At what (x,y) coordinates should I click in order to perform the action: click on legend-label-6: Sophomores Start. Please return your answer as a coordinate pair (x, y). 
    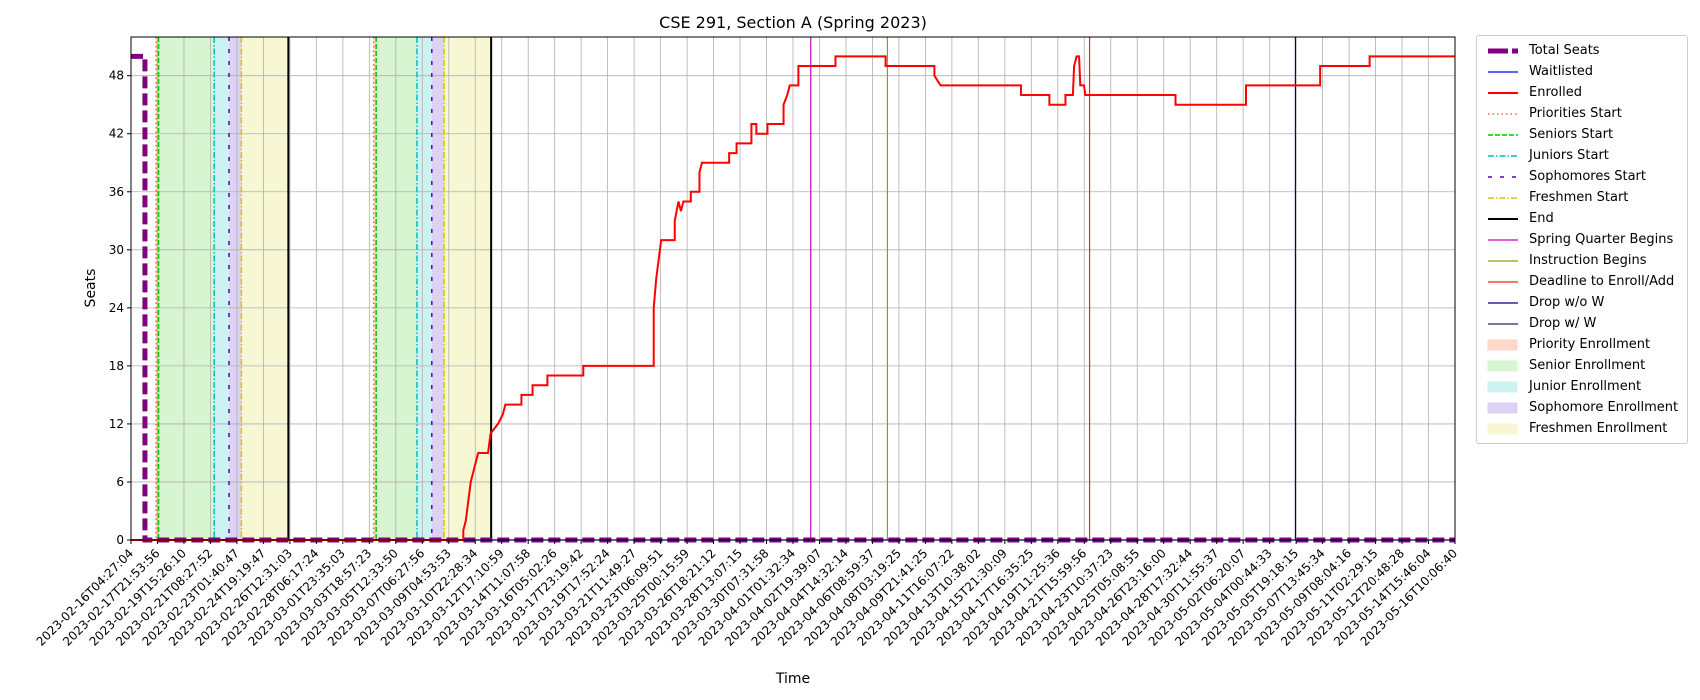
    Looking at the image, I should click on (1587, 176).